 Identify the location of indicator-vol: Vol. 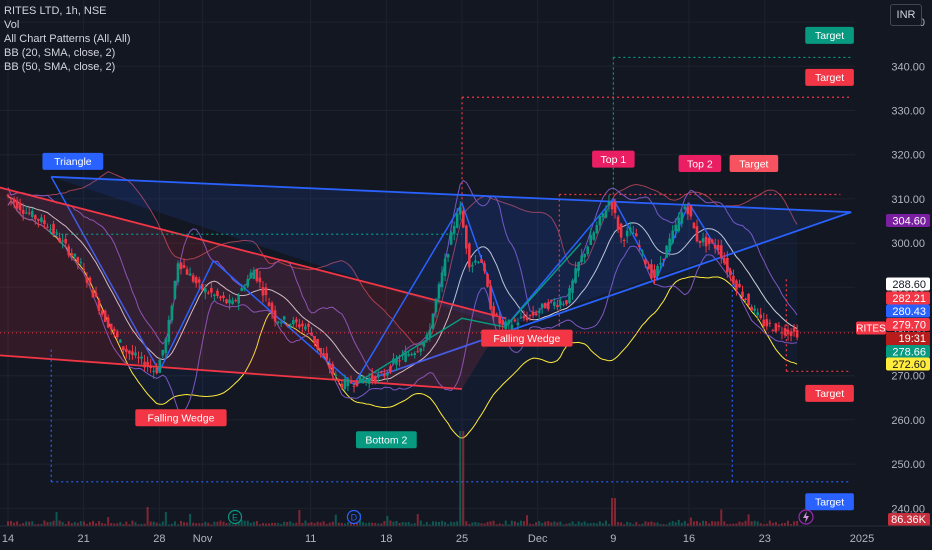
(12, 25).